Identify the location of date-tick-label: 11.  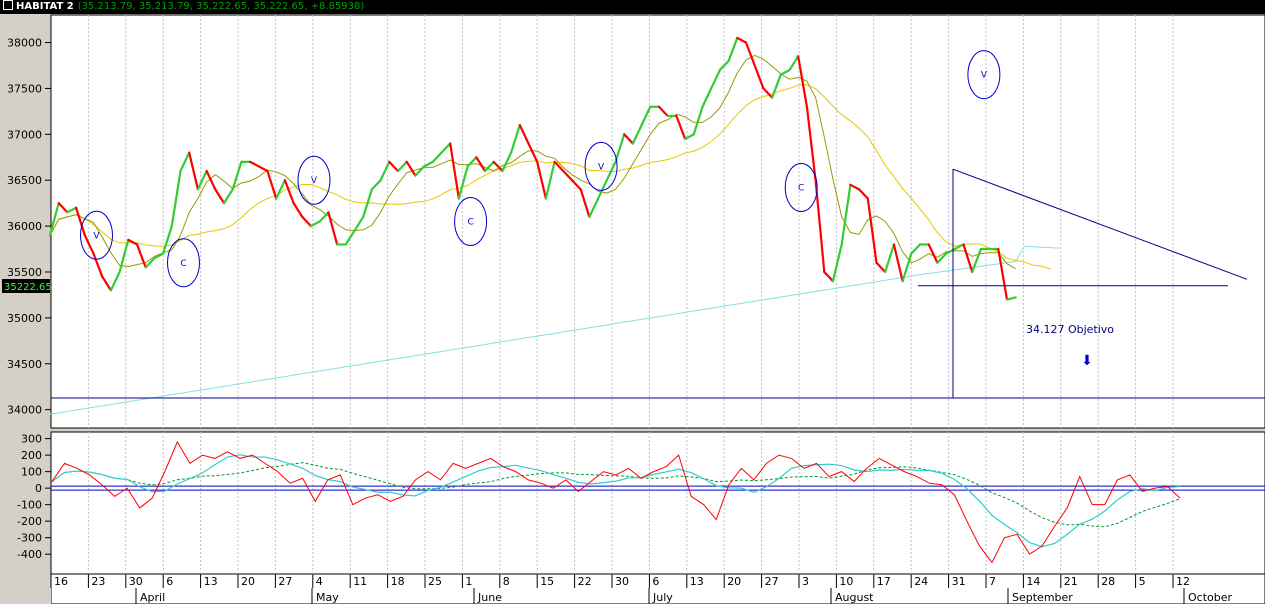
(360, 581).